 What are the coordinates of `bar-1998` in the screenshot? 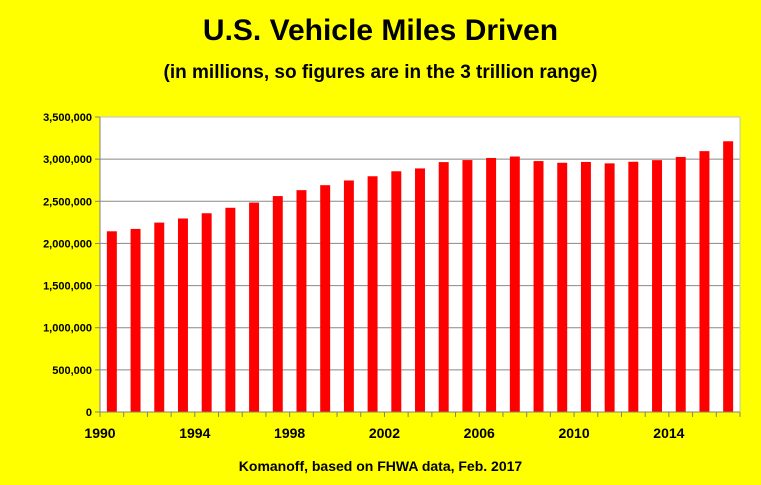 It's located at (301, 301).